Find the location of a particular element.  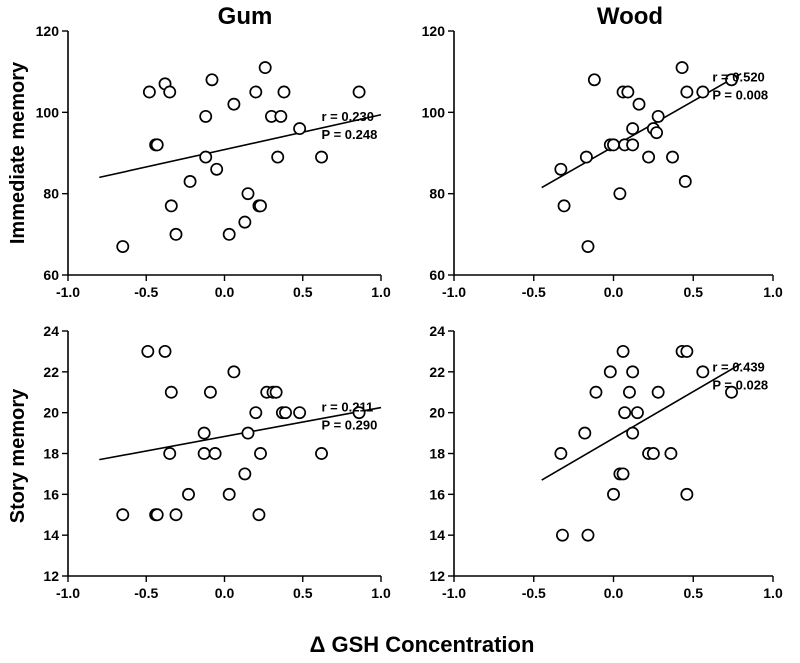

y-tick-label: 16 is located at coordinates (437, 494).